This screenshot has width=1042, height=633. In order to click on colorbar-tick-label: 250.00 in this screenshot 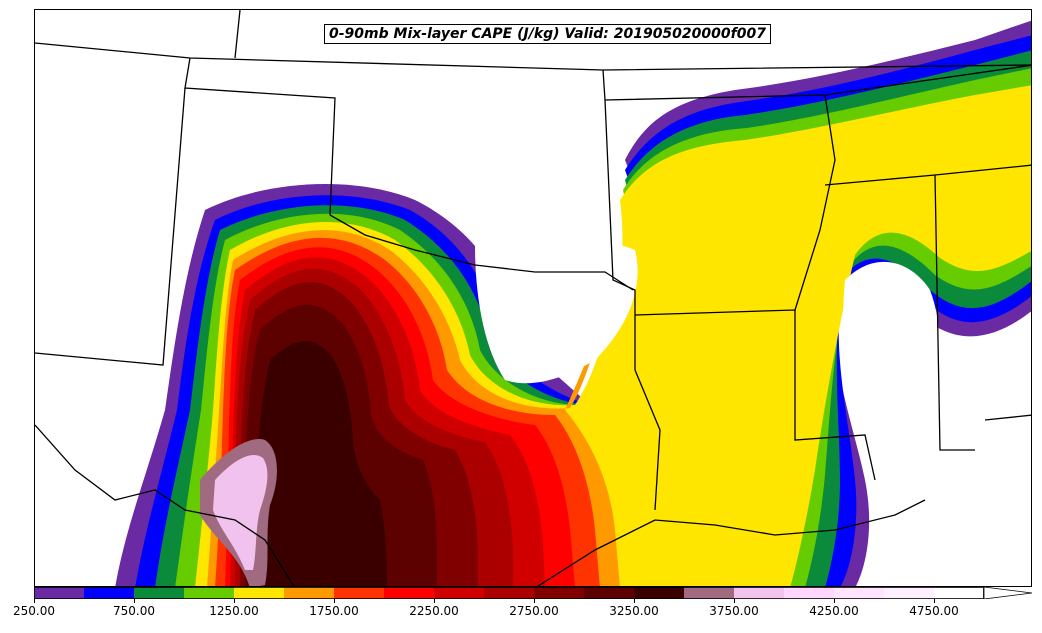, I will do `click(34, 611)`.